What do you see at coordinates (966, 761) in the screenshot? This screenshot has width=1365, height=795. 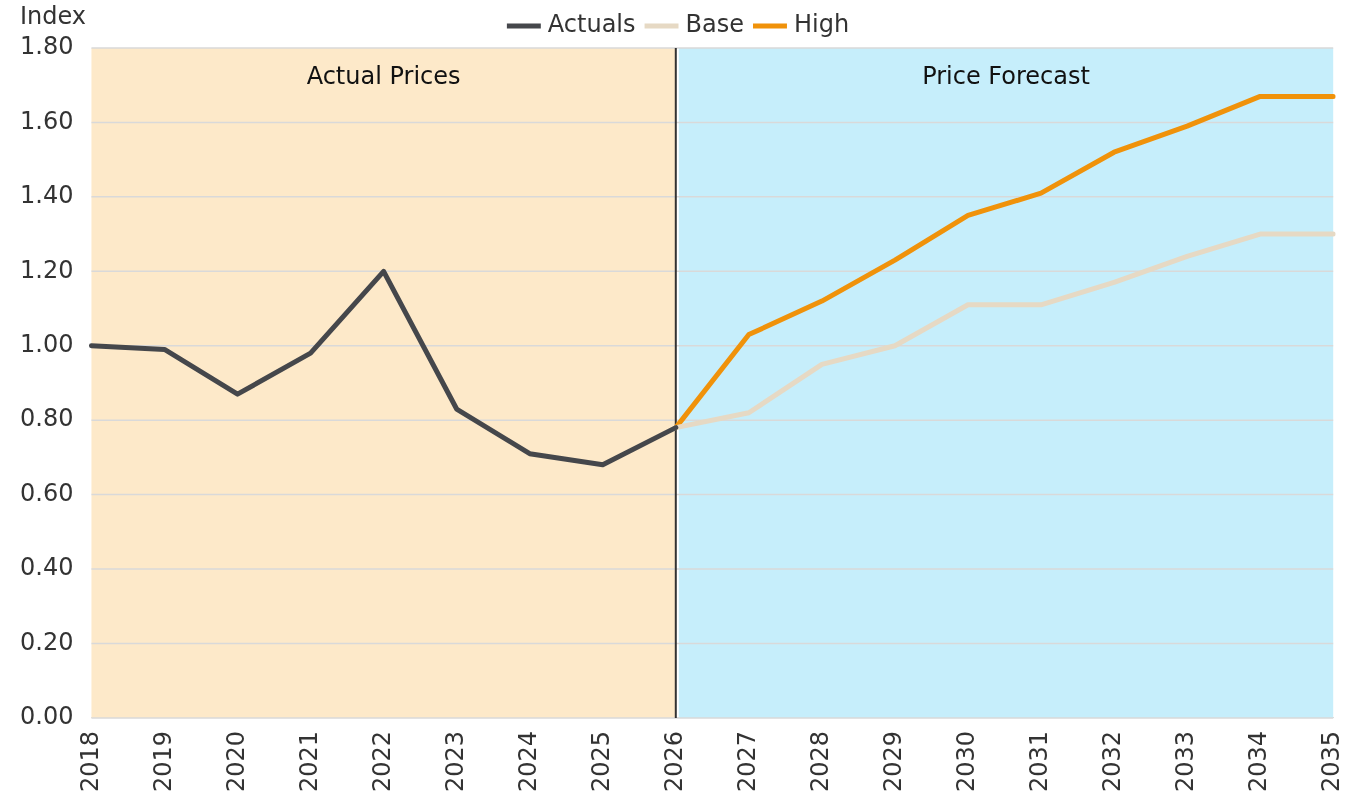 I see `x-tick-label: 2030` at bounding box center [966, 761].